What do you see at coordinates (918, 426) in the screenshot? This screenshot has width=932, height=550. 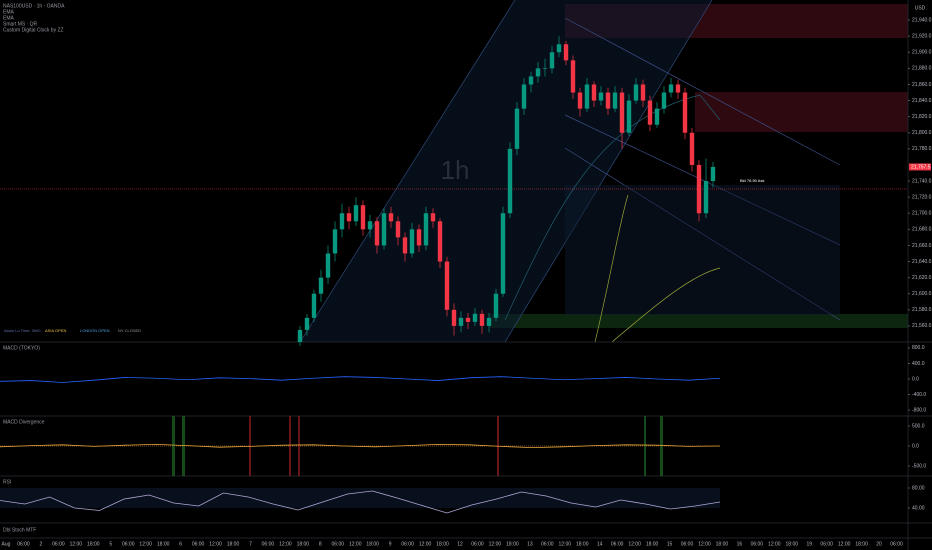 I see `y-tick-label: 500.0` at bounding box center [918, 426].